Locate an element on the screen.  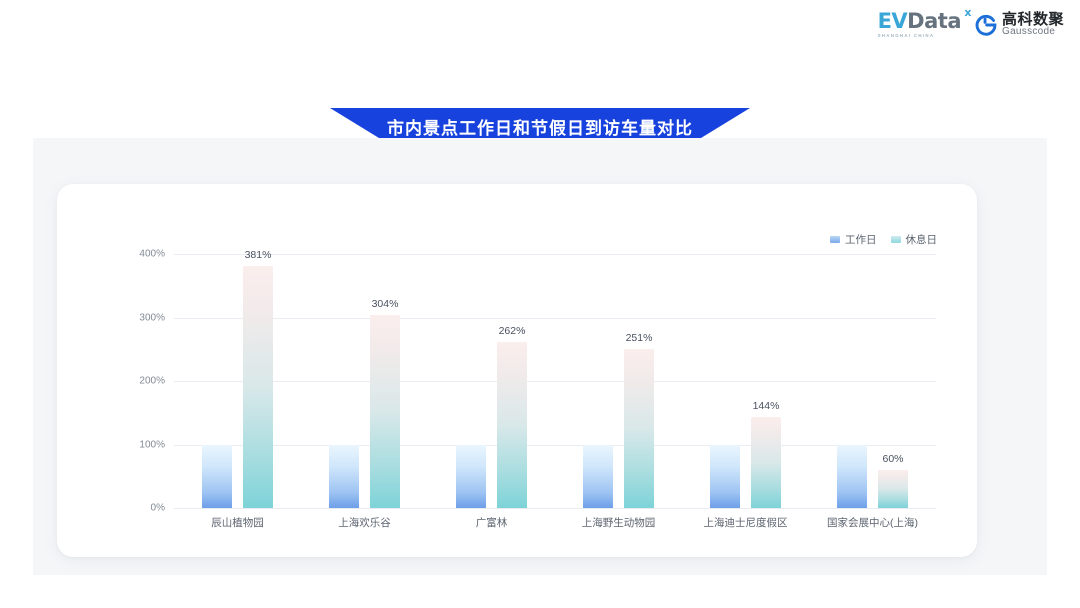
category-axis: 辰山植物园 上海欢乐谷 广富林 上海野生动物园 上海迪士尼度假区 国家会展中心(上海) is located at coordinates (555, 522).